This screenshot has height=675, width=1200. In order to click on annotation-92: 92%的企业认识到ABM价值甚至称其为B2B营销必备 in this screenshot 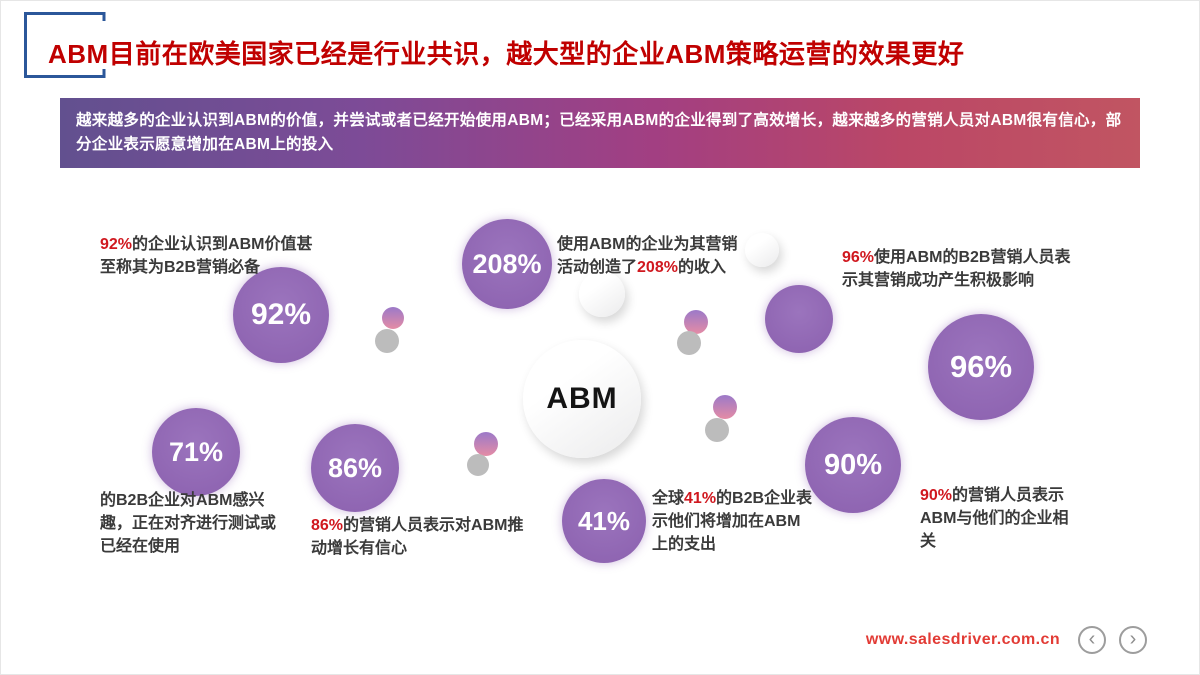, I will do `click(214, 256)`.